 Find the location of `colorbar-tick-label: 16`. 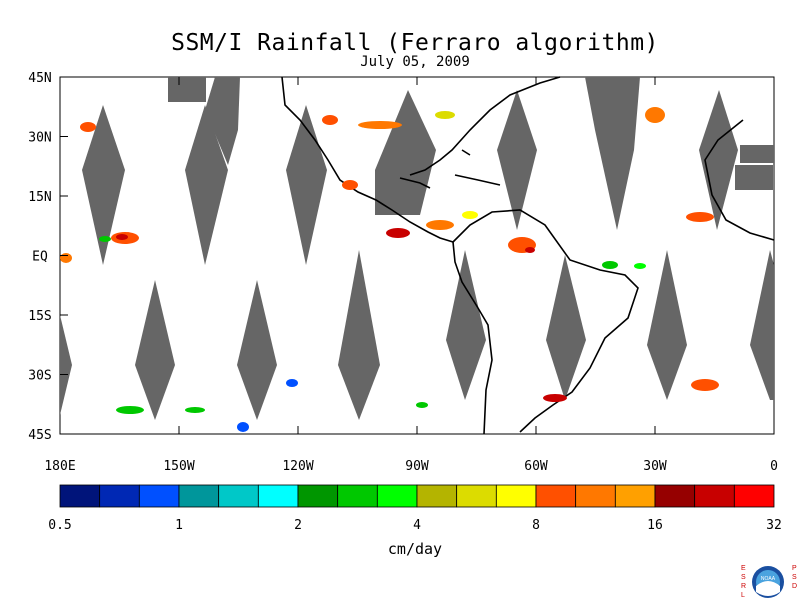

colorbar-tick-label: 16 is located at coordinates (655, 525).